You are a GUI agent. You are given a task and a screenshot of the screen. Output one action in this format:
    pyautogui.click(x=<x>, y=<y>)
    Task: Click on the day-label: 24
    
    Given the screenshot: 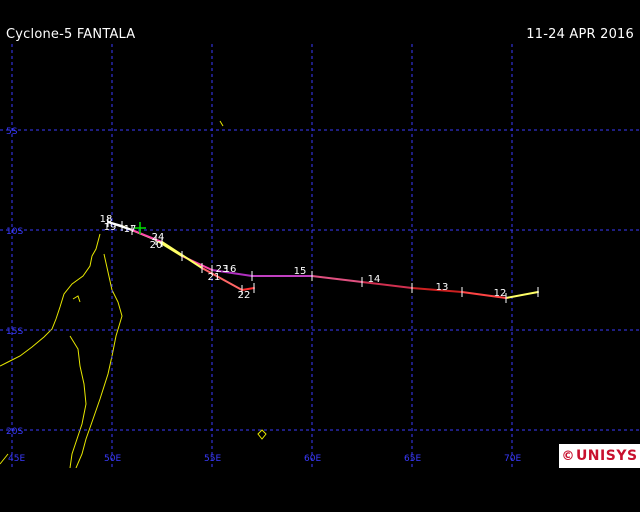 What is the action you would take?
    pyautogui.click(x=158, y=237)
    